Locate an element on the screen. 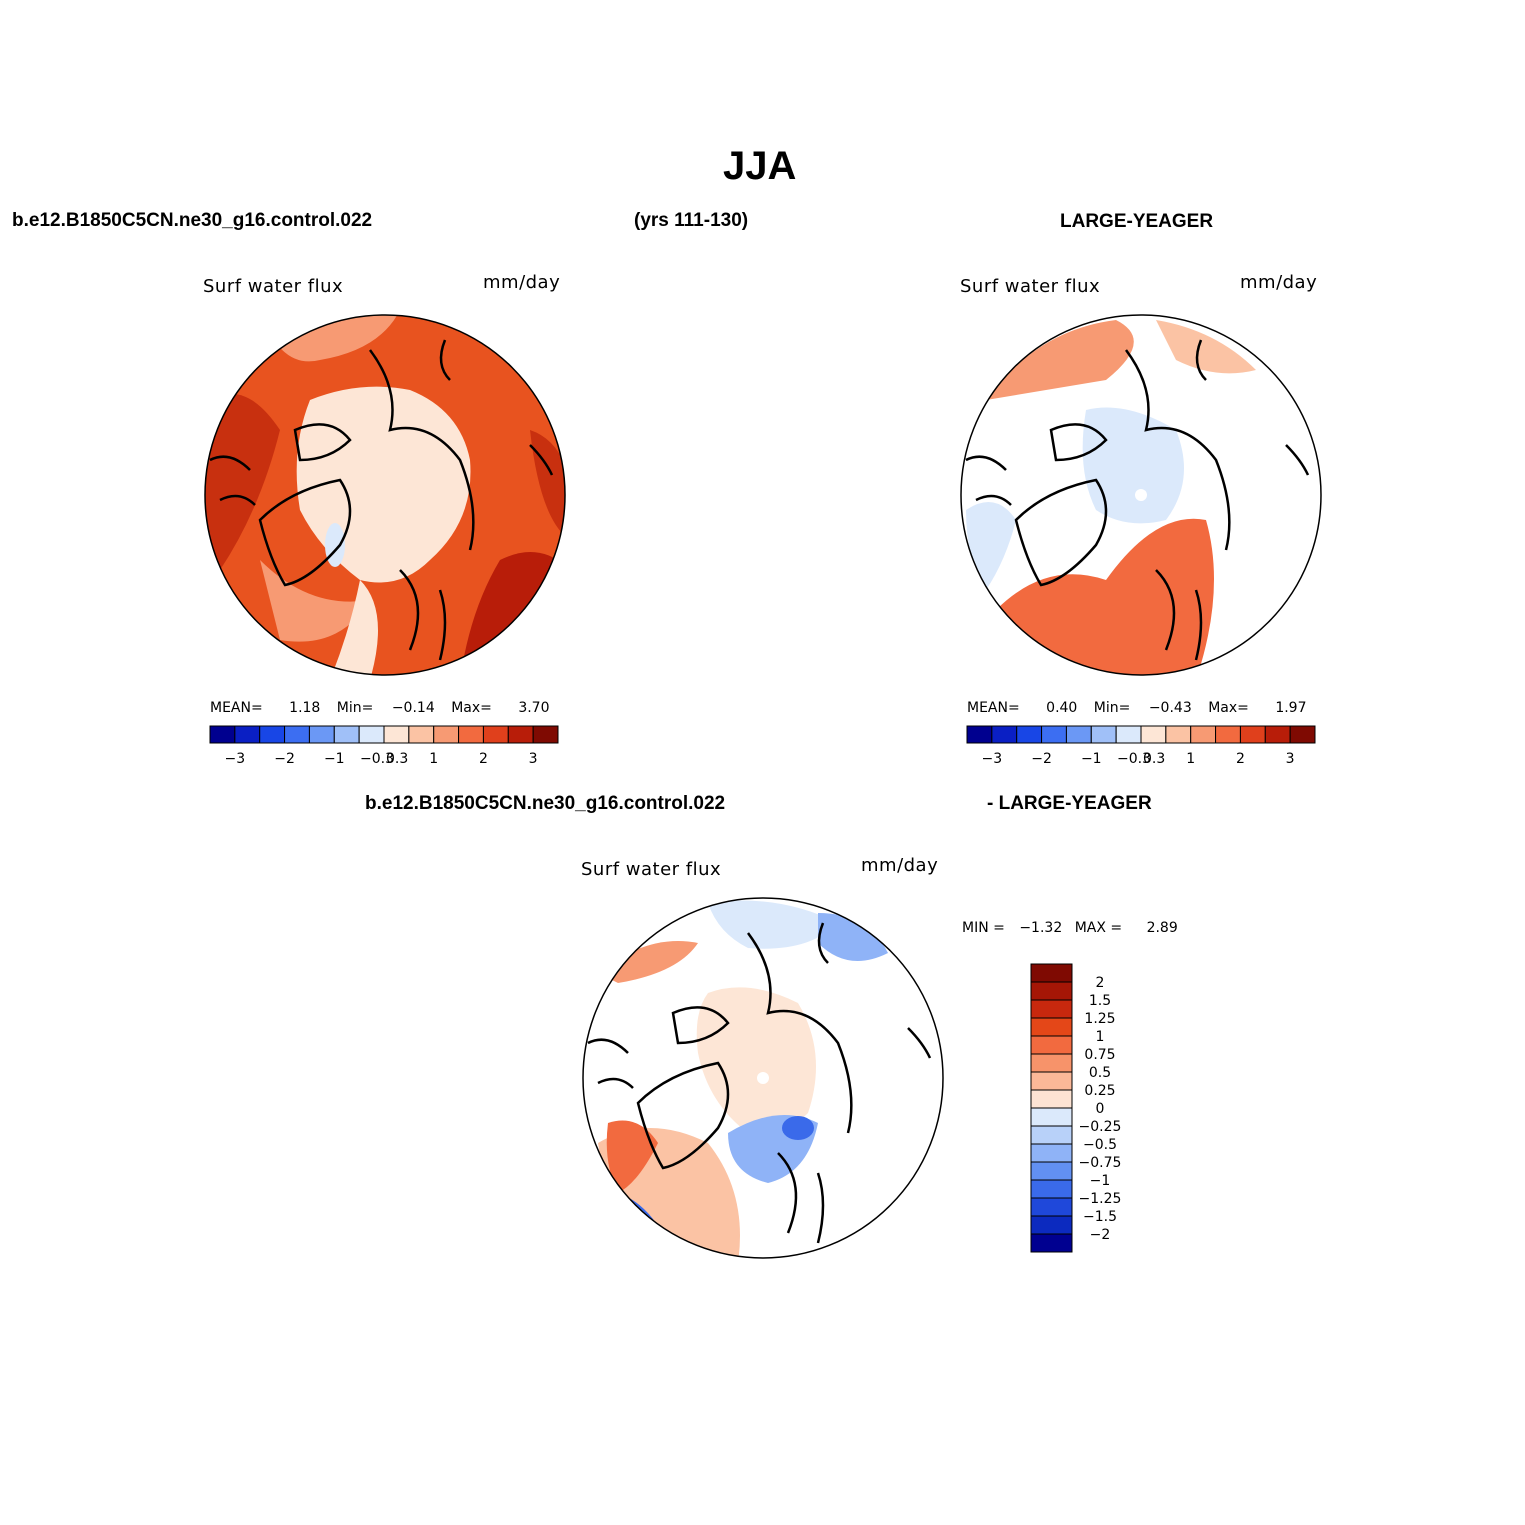 The height and width of the screenshot is (1525, 1525). panel2-colorbar-tick: 0.3 is located at coordinates (1154, 759).